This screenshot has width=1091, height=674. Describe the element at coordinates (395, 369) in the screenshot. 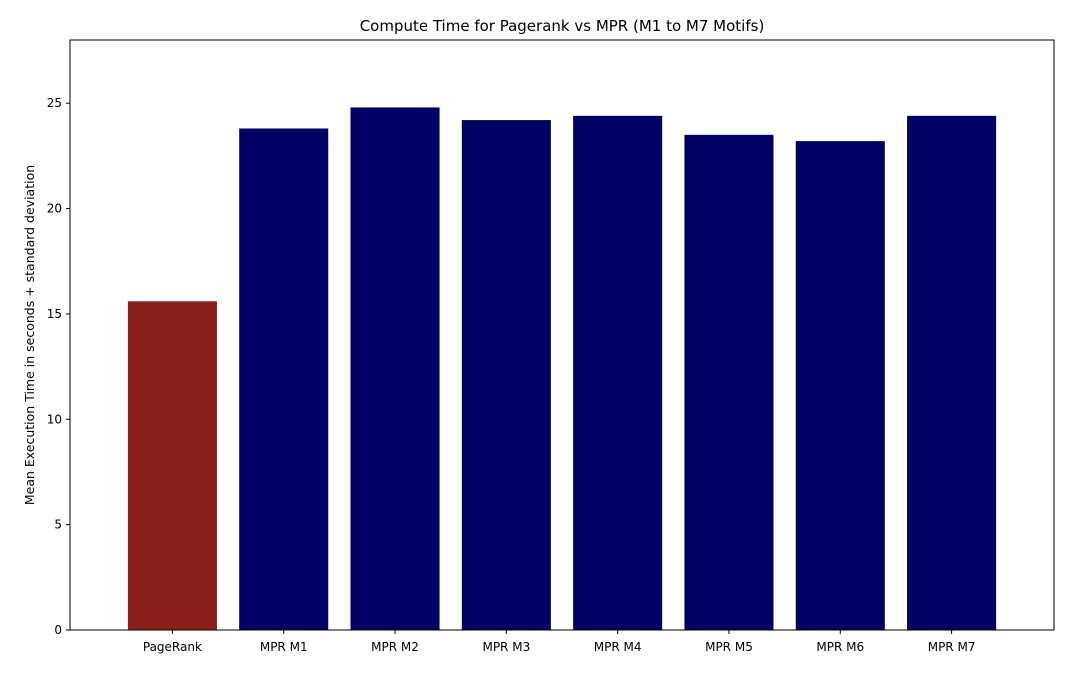

I see `bar-mpr-m2` at that location.